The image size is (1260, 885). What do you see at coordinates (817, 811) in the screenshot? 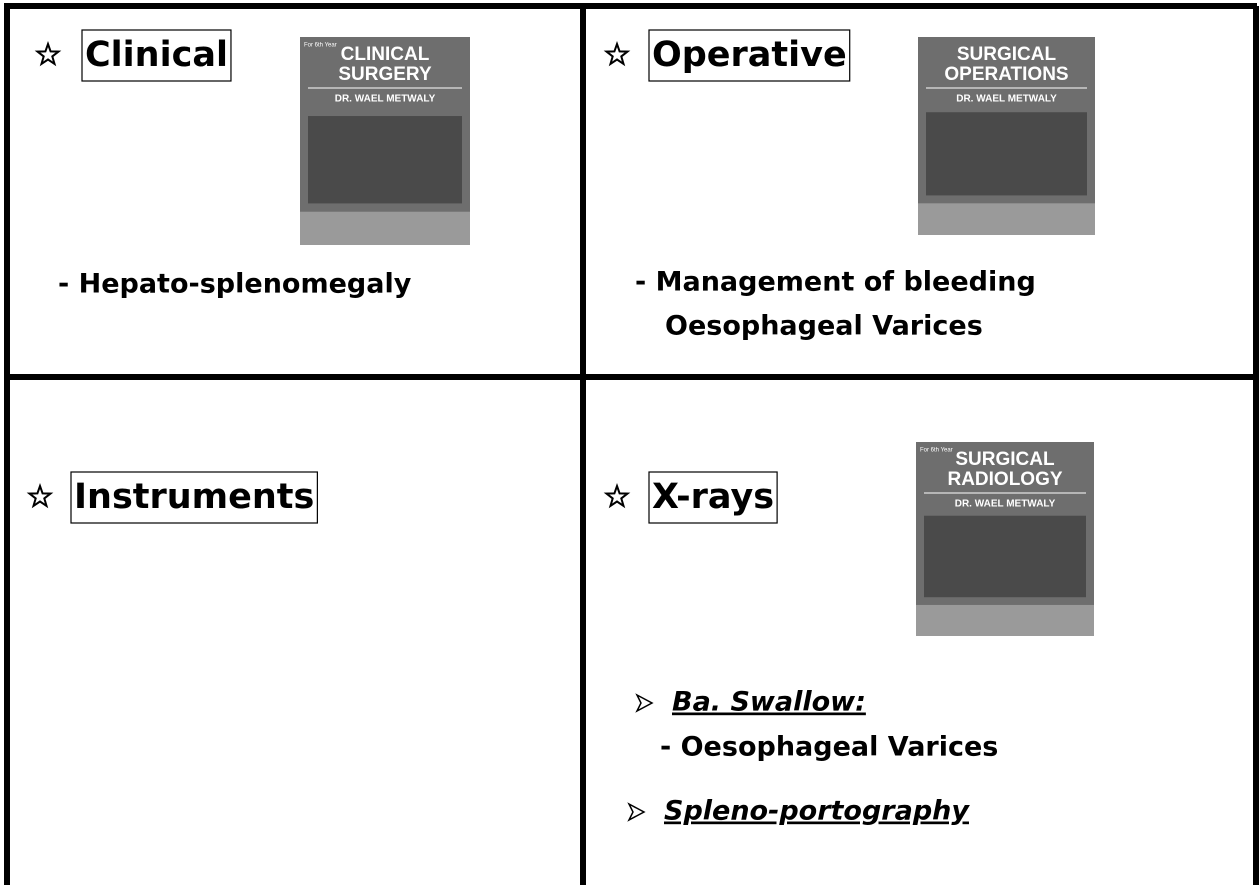
I see `sub-heading: Spleno-portography` at bounding box center [817, 811].